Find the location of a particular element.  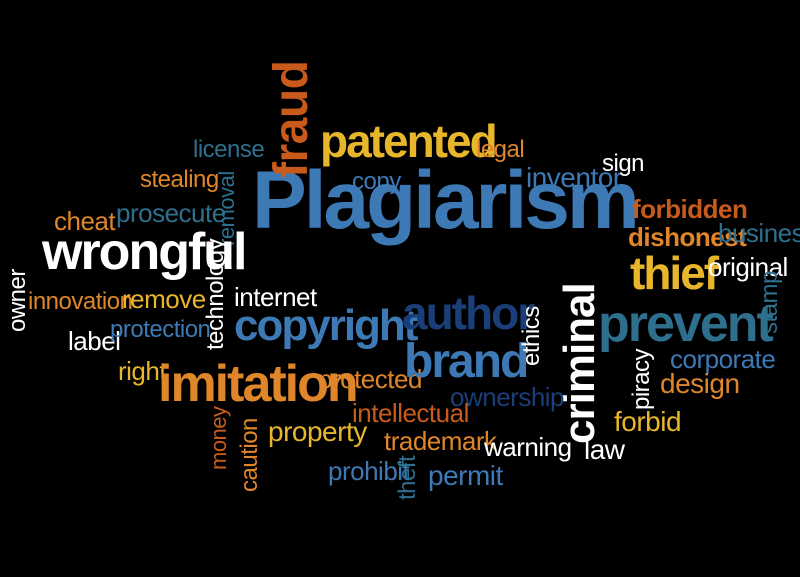

word-stamp: stamp is located at coordinates (769, 302).